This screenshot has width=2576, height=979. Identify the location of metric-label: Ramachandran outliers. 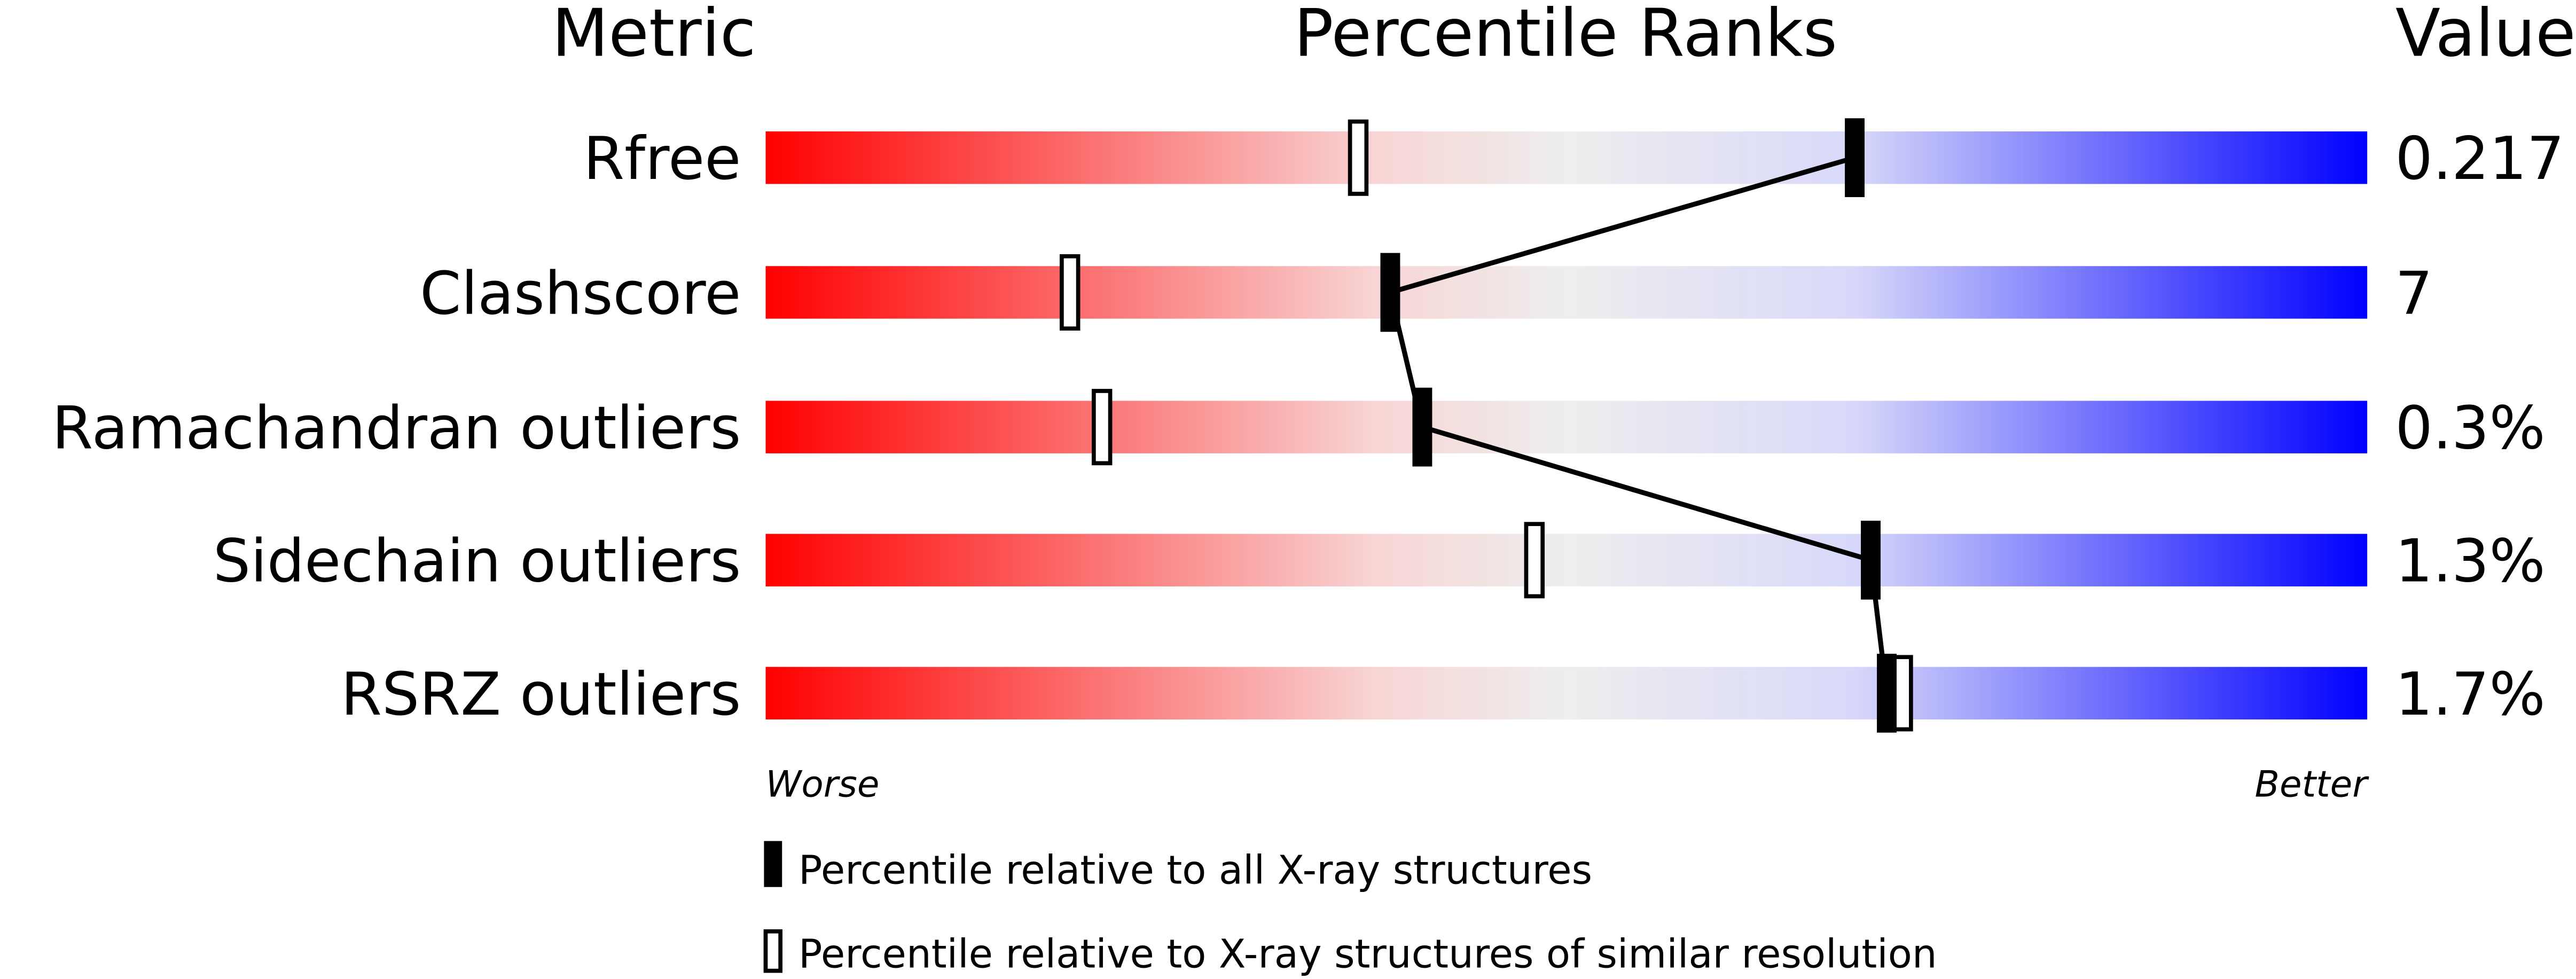
(396, 428).